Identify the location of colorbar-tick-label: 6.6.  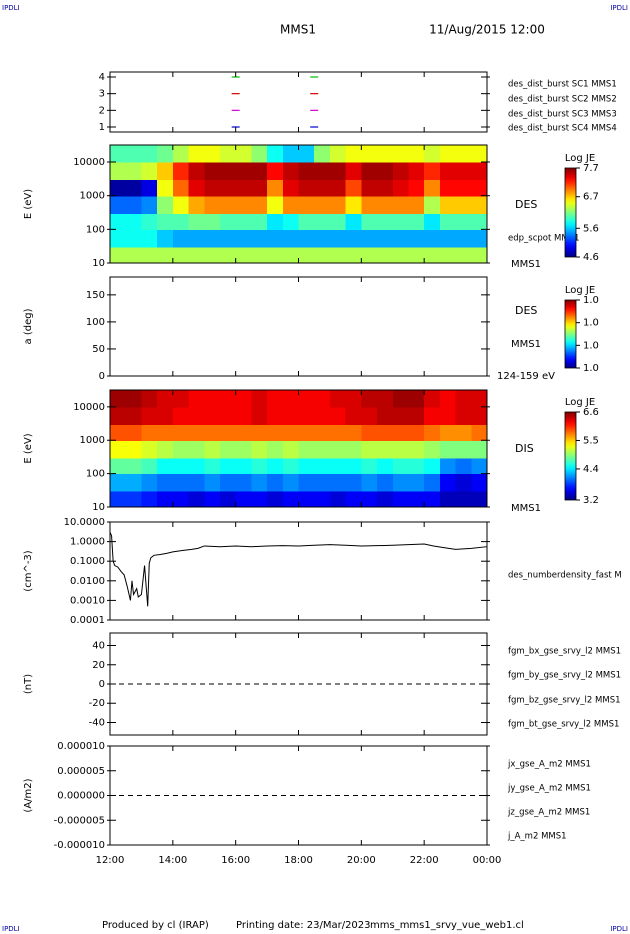
(591, 412).